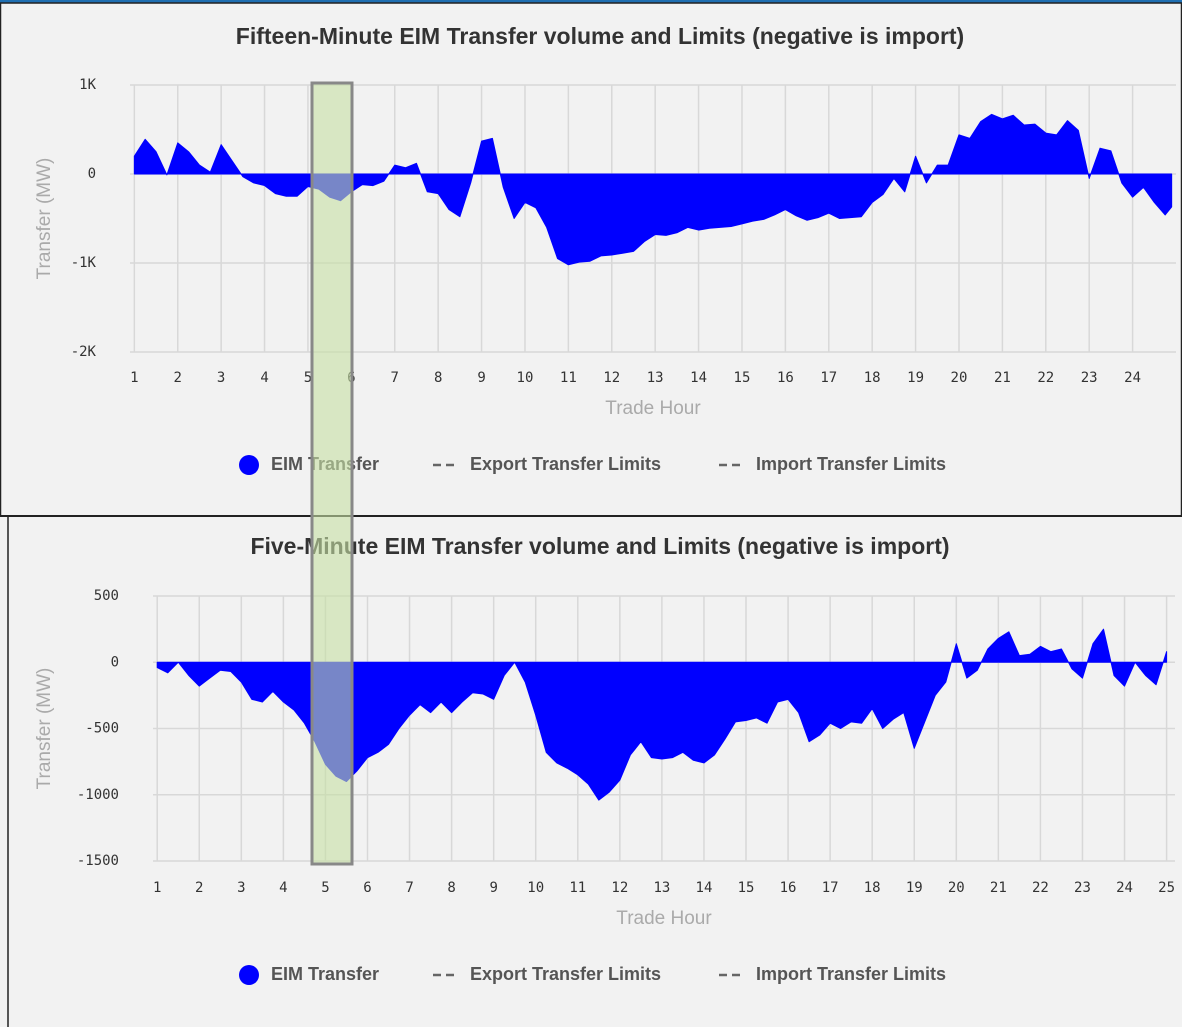  Describe the element at coordinates (106, 596) in the screenshot. I see `y-tick-label: 500` at that location.